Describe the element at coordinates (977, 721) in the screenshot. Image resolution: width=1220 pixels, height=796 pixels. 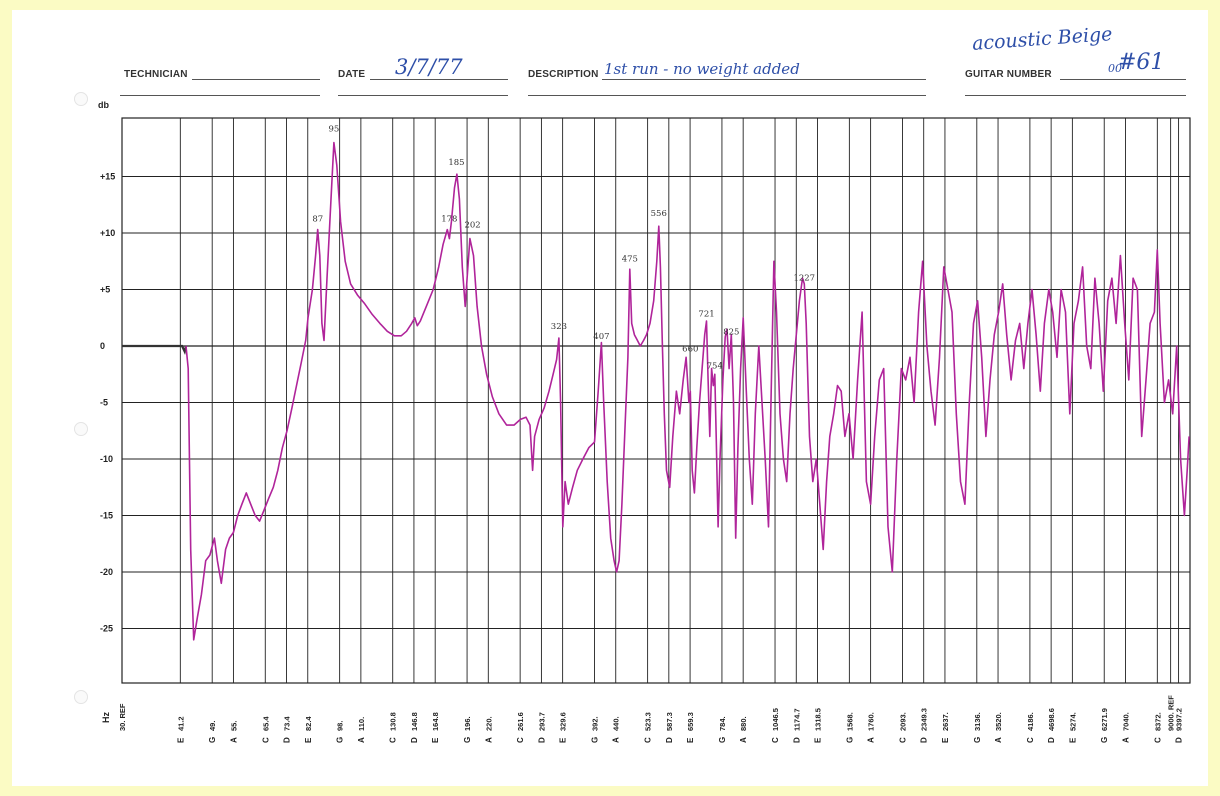
I see `x-tick-freq: 3136.` at that location.